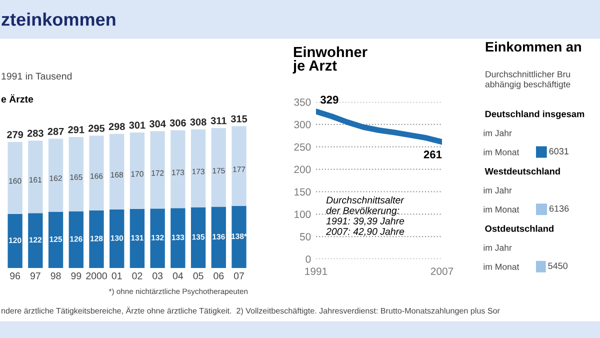  I want to click on data-label: 261, so click(433, 154).